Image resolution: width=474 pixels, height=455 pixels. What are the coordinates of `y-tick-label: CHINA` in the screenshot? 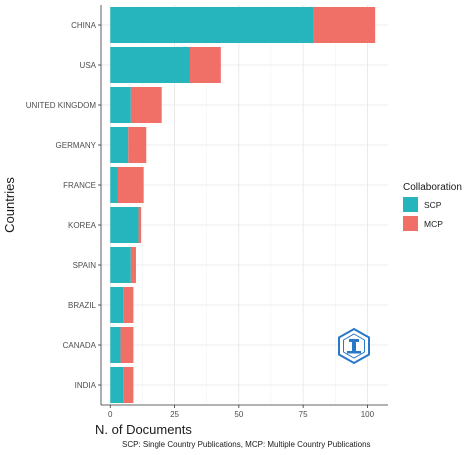 It's located at (84, 25).